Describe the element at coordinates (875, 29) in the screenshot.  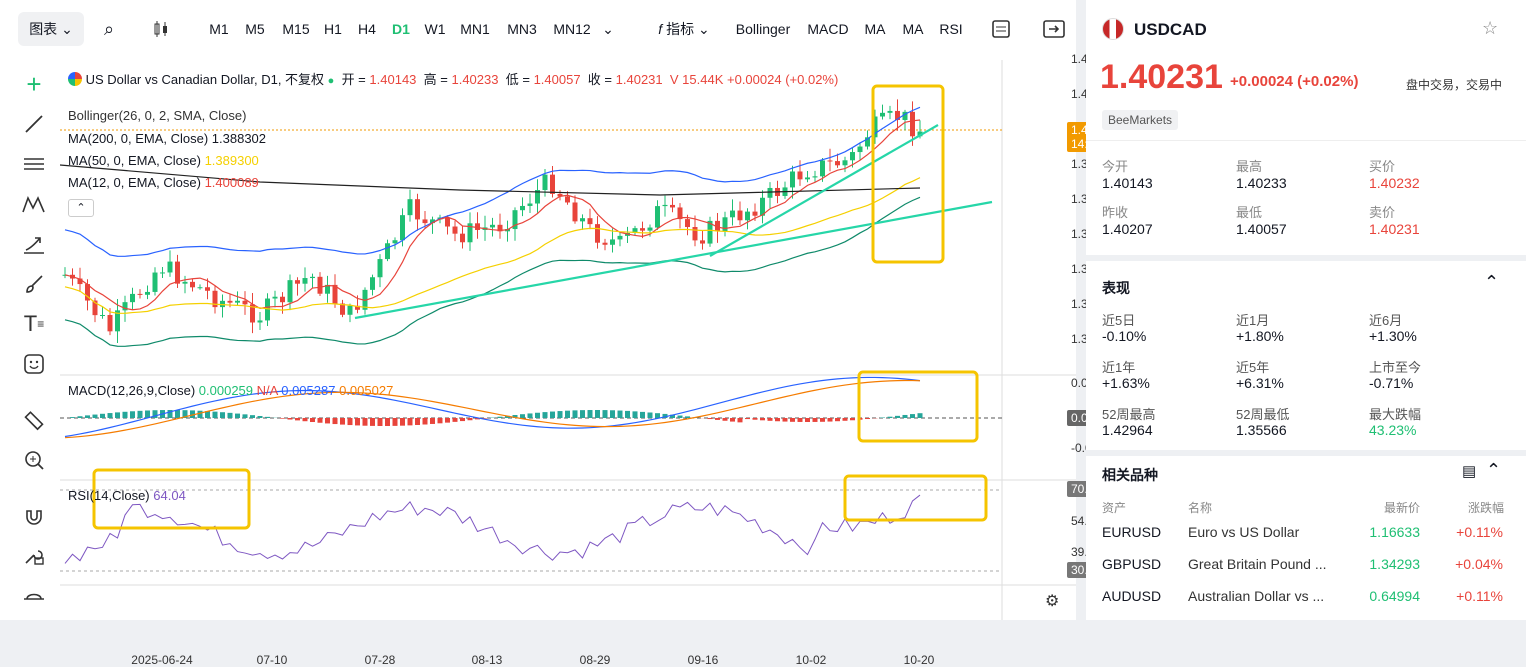
I see `indicator-ma: MA` at that location.